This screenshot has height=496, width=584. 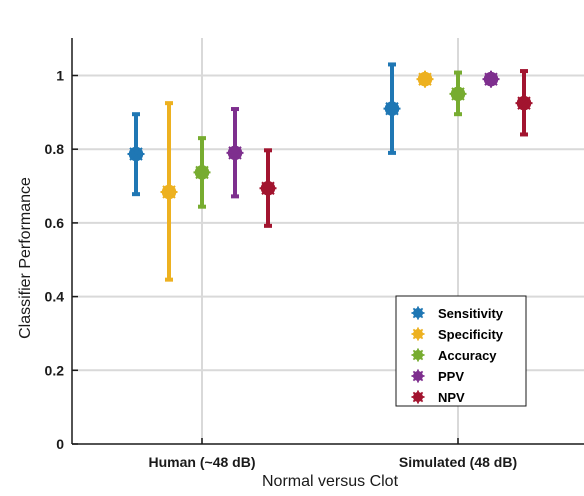 I want to click on legend-marker-sensitivity, so click(x=418, y=313).